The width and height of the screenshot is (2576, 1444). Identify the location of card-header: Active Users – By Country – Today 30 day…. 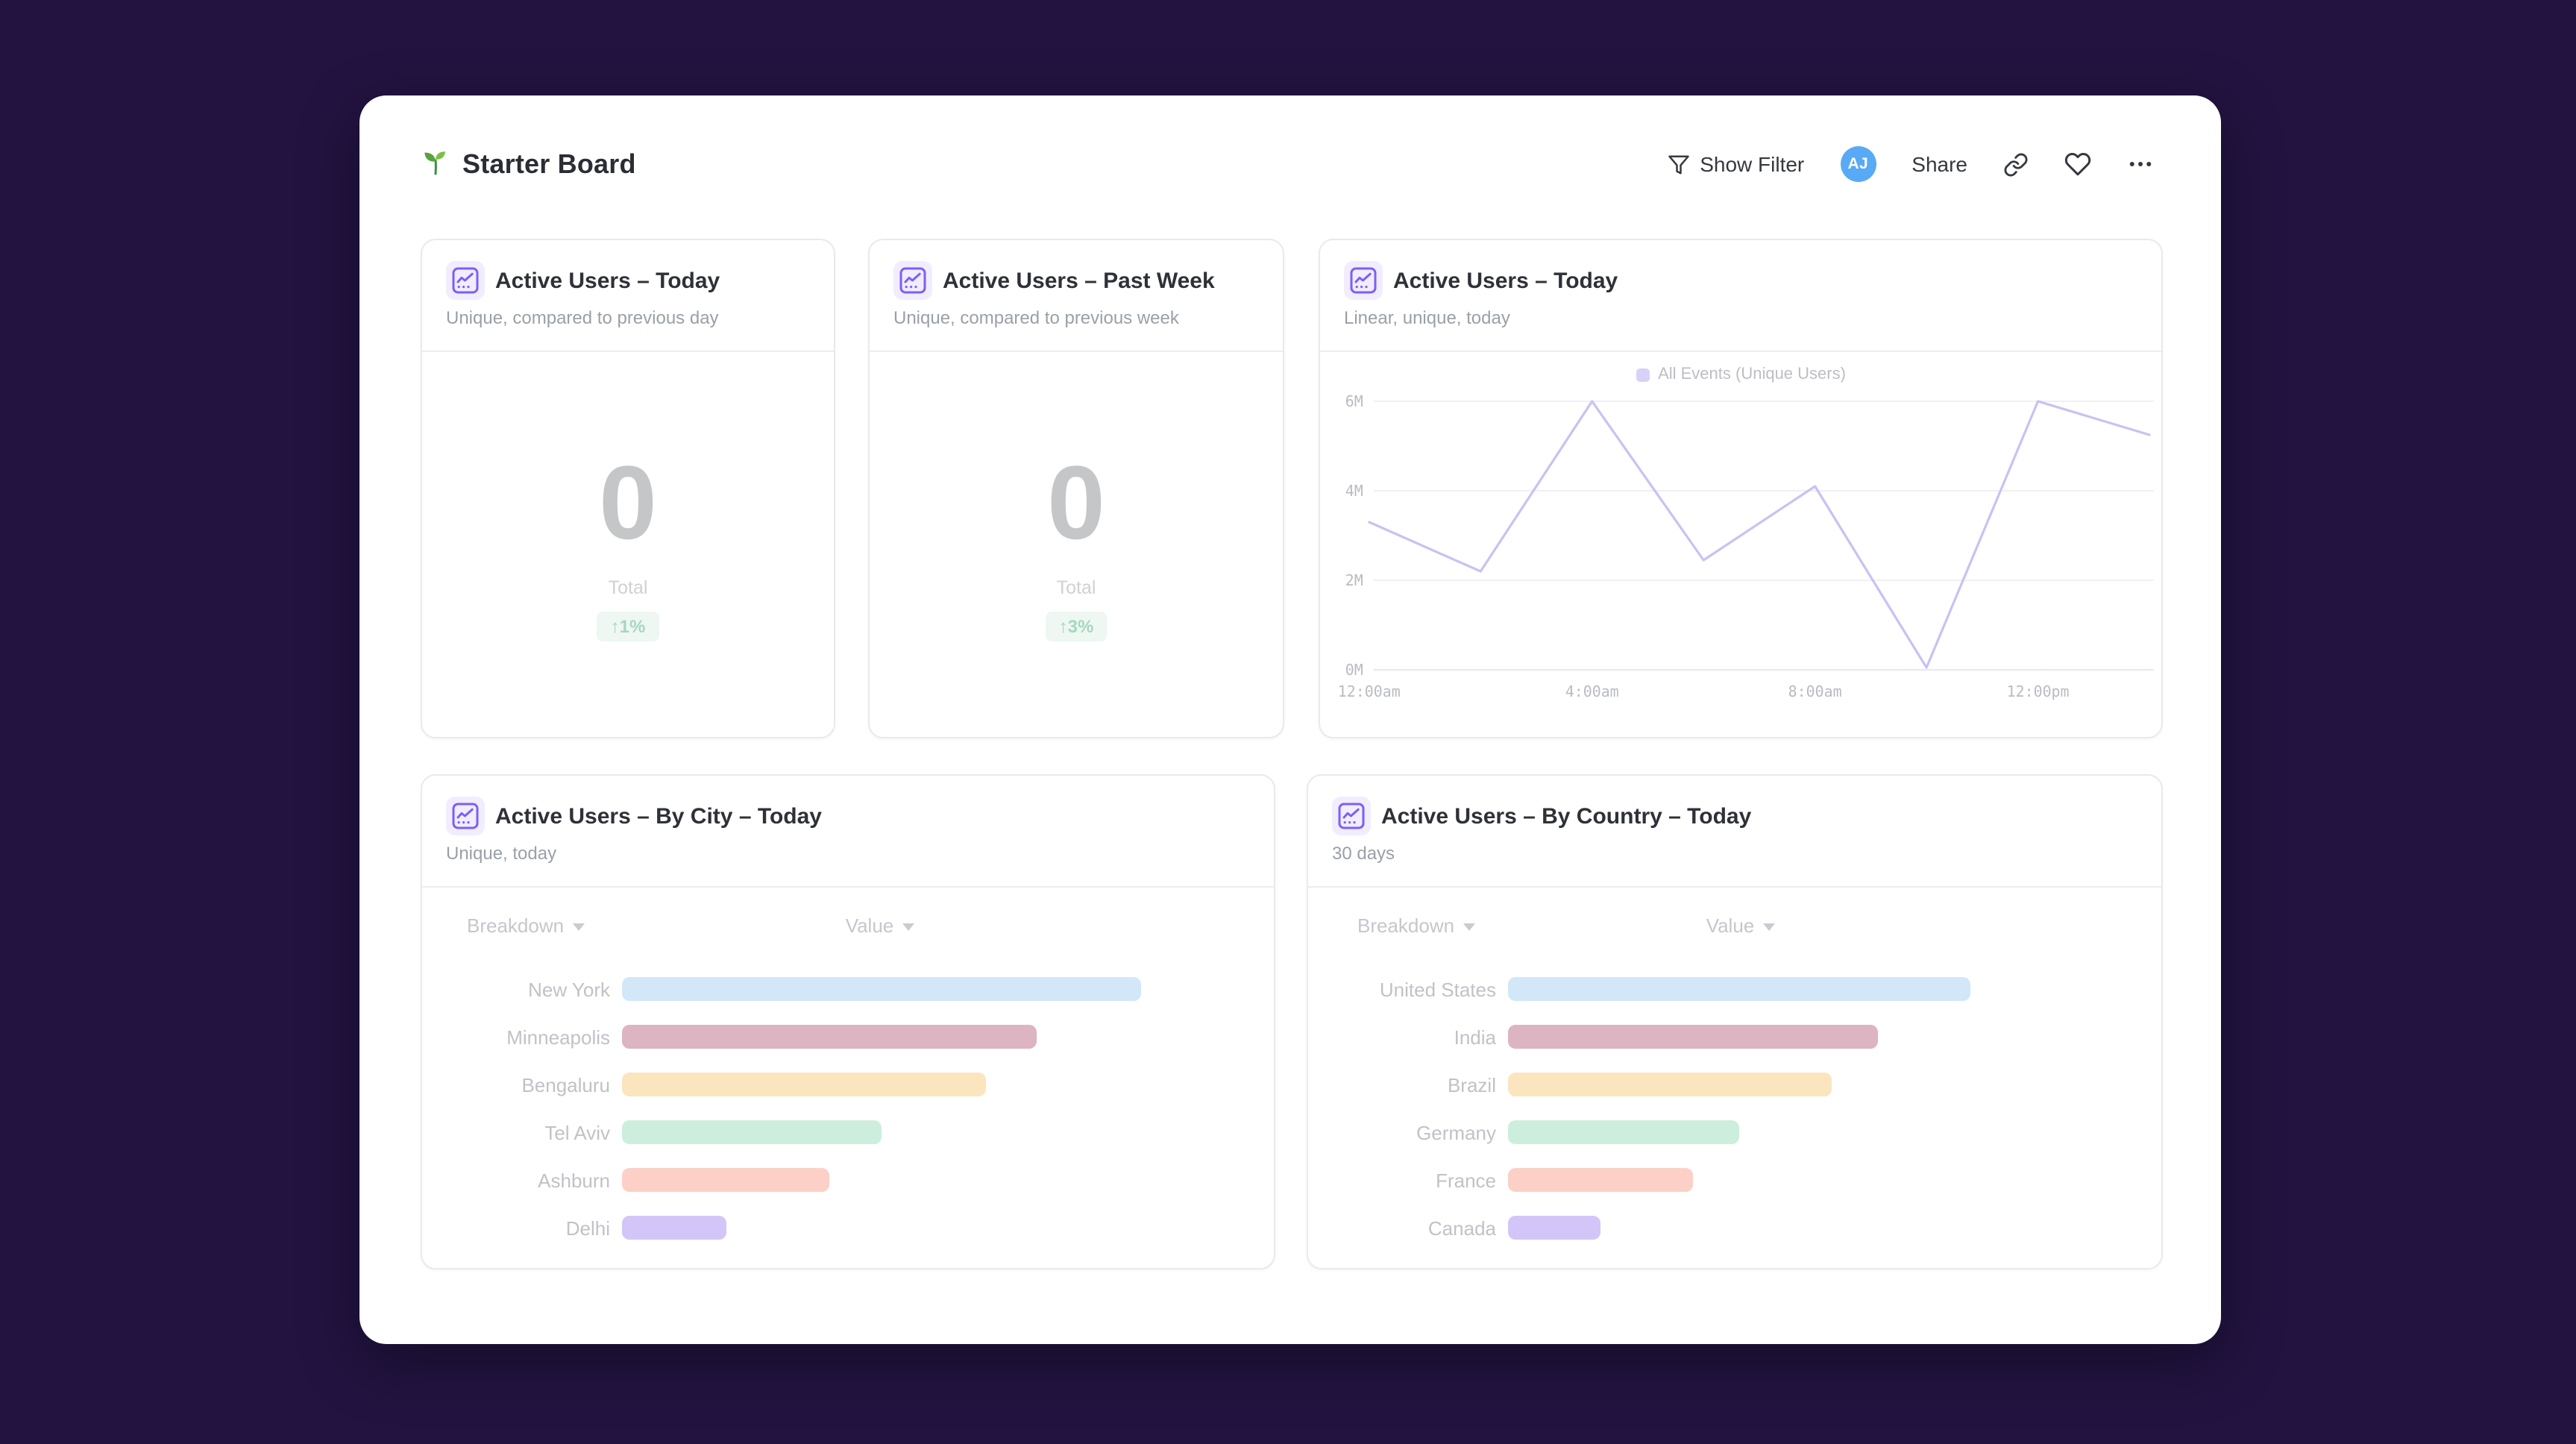
(1735, 832).